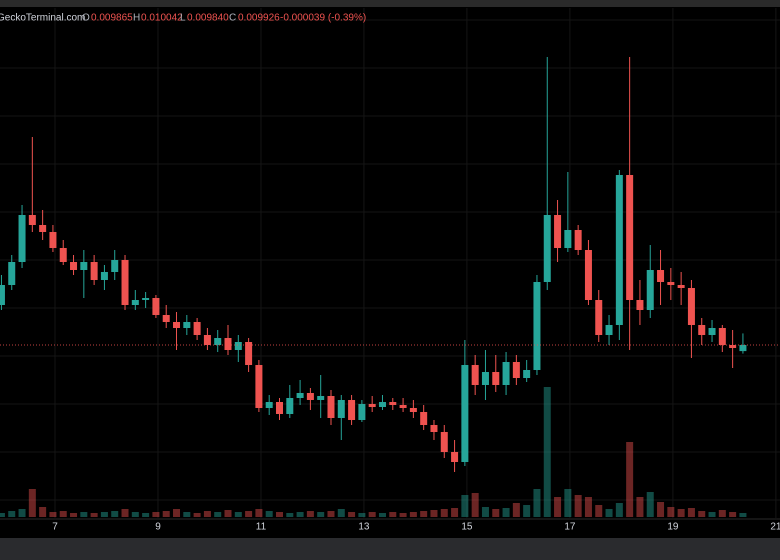 This screenshot has width=780, height=560. I want to click on ohlc-label: O, so click(86, 18).